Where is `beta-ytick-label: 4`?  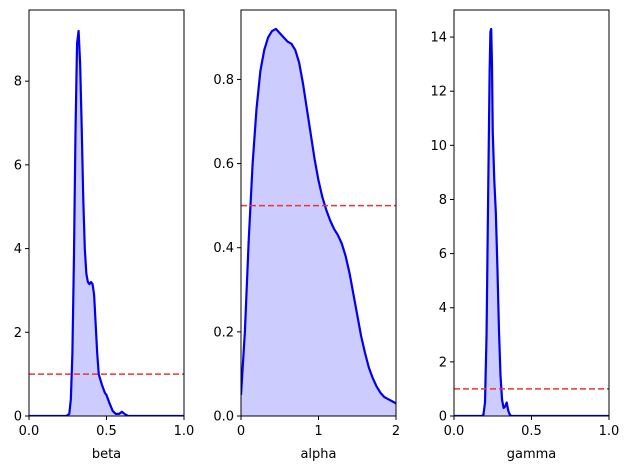 beta-ytick-label: 4 is located at coordinates (18, 249).